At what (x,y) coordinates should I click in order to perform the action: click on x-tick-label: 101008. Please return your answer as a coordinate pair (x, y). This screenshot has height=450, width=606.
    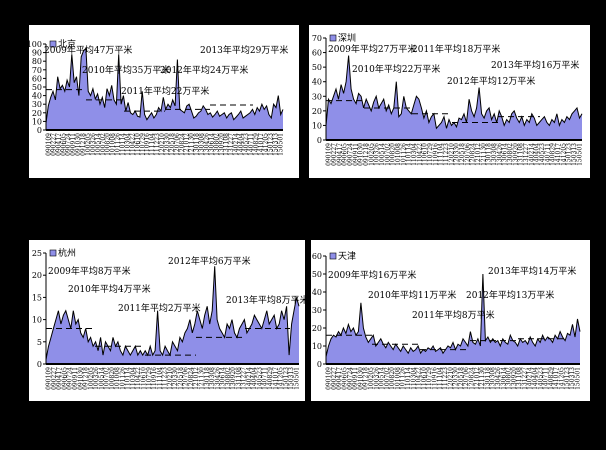
    Looking at the image, I should click on (397, 378).